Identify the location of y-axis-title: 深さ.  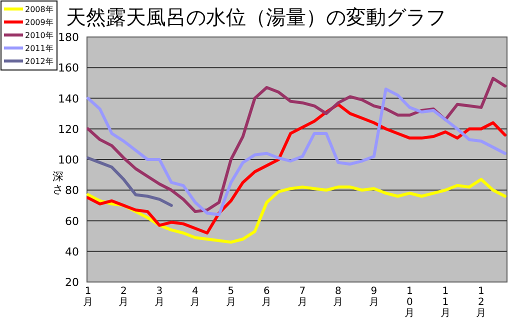
(58, 183).